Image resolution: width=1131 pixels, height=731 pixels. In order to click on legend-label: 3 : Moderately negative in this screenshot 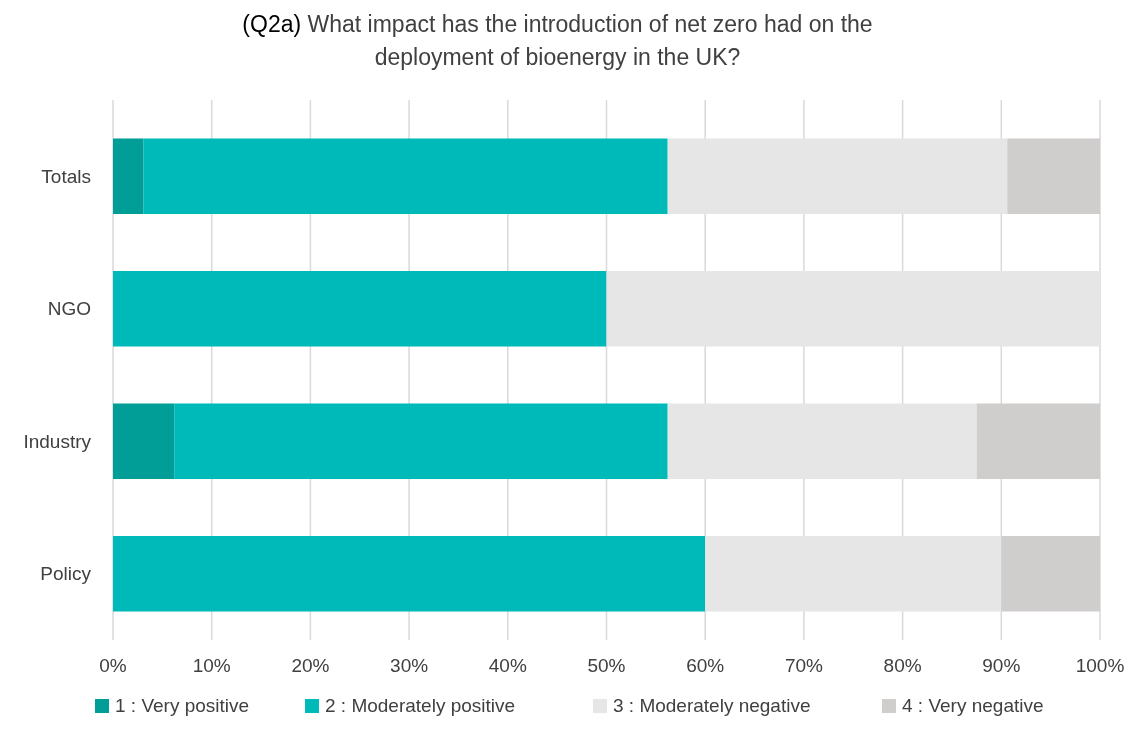, I will do `click(712, 705)`.